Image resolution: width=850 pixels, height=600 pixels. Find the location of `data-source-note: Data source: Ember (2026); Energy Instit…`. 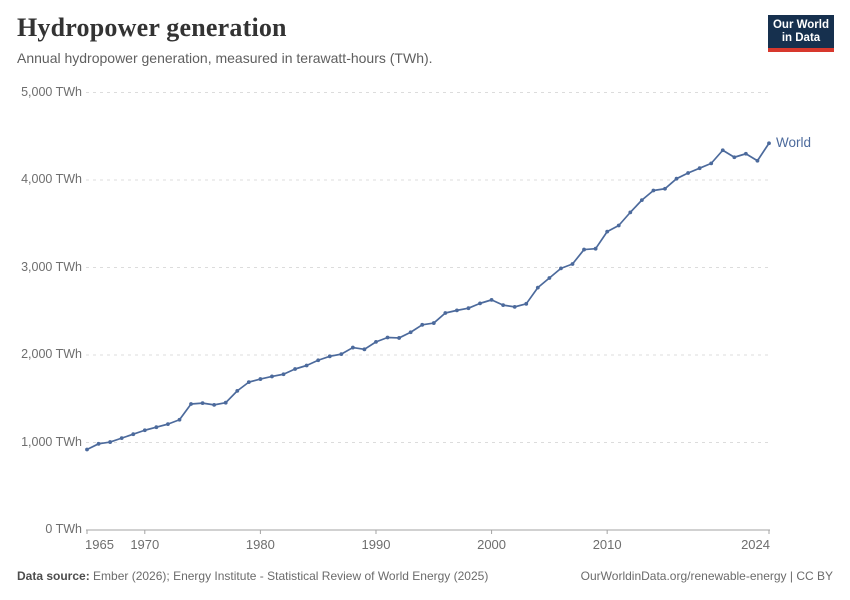

data-source-note: Data source: Ember (2026); Energy Instit… is located at coordinates (252, 576).